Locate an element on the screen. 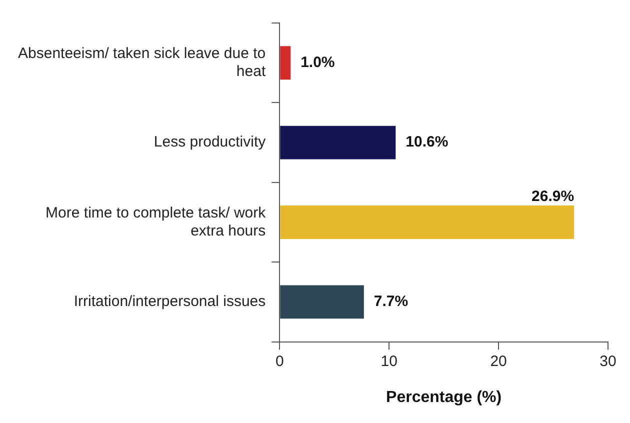 Image resolution: width=630 pixels, height=423 pixels. data-label: 10.6% is located at coordinates (427, 142).